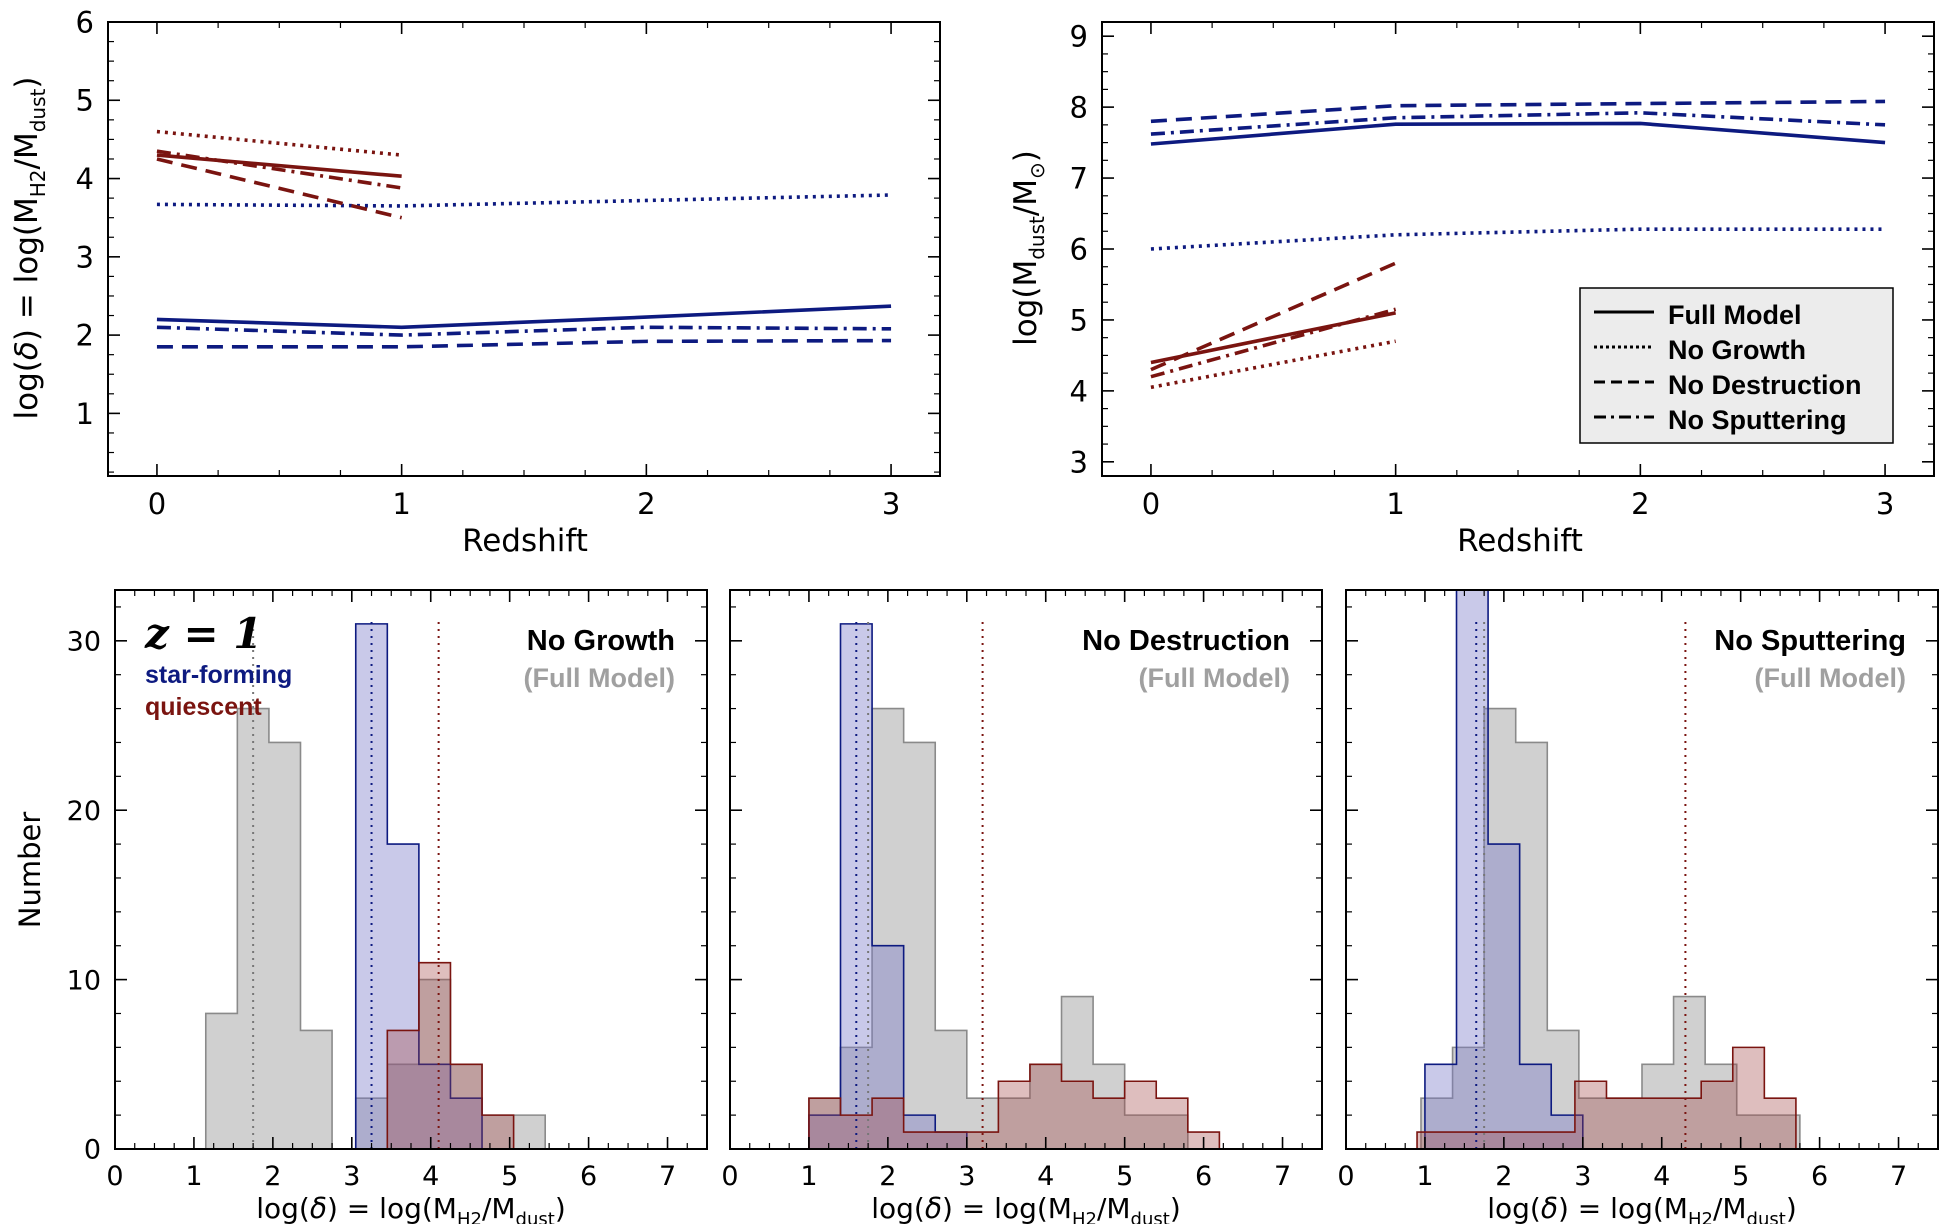  What do you see at coordinates (1028, 248) in the screenshot?
I see `y-axis-label: log(Mdust/M⊙)` at bounding box center [1028, 248].